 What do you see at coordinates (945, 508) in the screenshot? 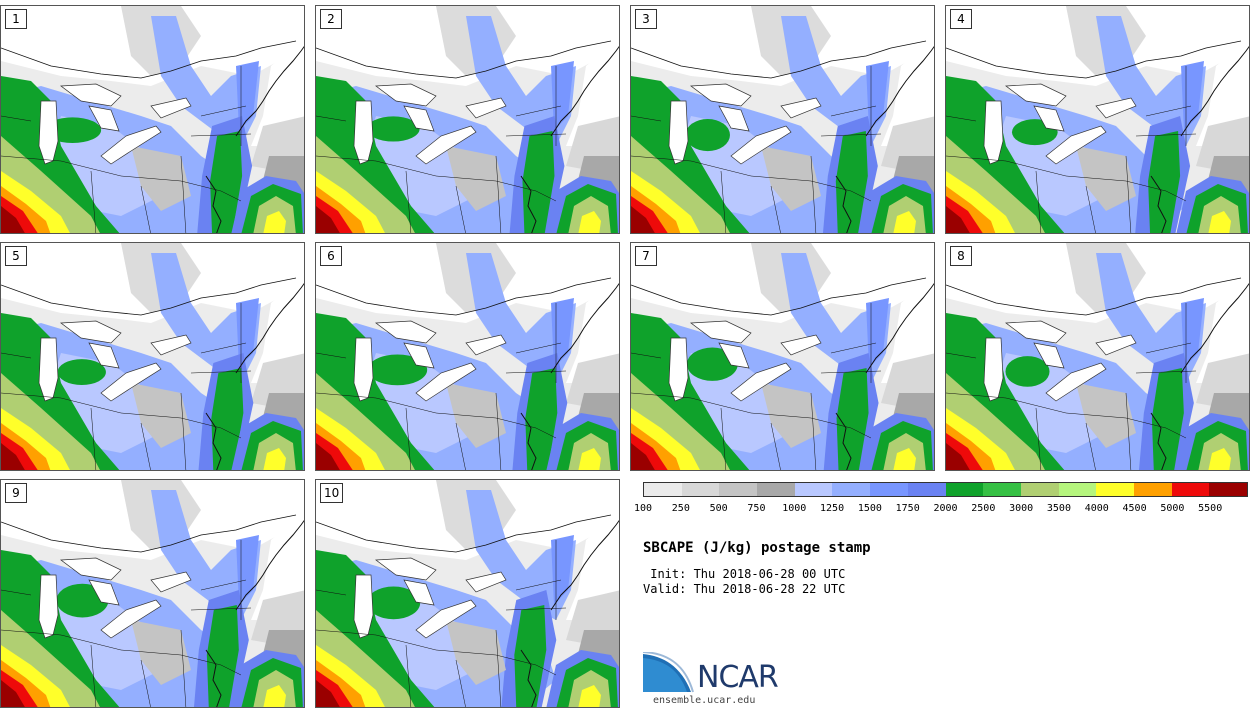
I see `colorbar-tick-label: 2000` at bounding box center [945, 508].